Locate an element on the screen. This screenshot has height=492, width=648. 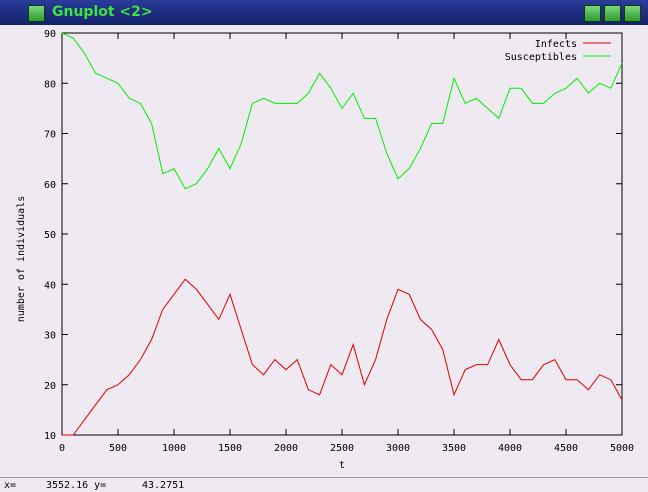
y-axis-label: number of individuals is located at coordinates (21, 259).